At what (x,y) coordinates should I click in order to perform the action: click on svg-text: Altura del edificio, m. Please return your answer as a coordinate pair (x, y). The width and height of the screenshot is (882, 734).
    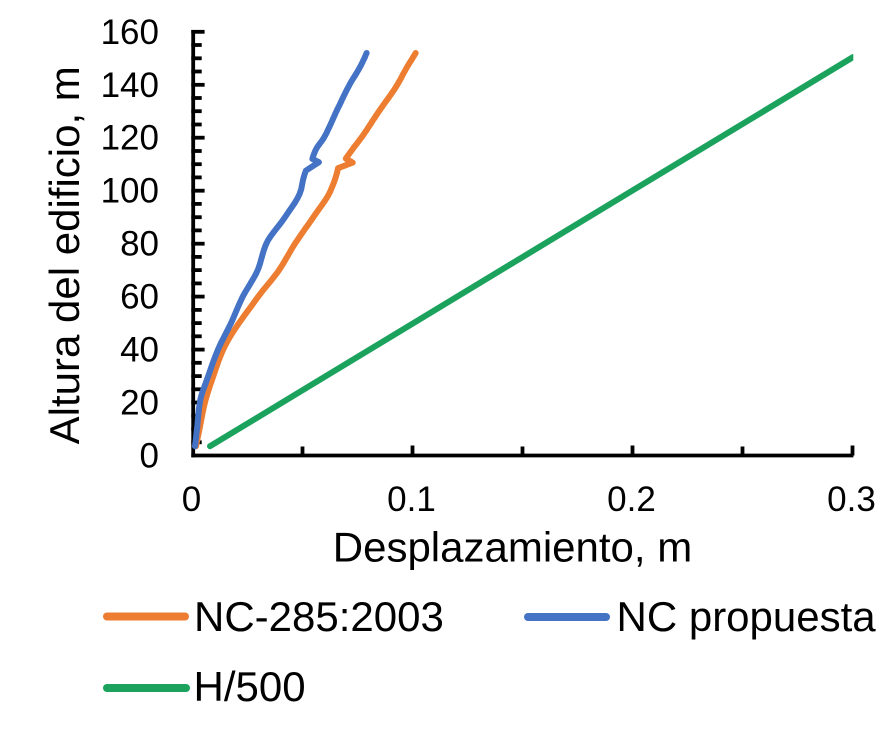
    Looking at the image, I should click on (64, 255).